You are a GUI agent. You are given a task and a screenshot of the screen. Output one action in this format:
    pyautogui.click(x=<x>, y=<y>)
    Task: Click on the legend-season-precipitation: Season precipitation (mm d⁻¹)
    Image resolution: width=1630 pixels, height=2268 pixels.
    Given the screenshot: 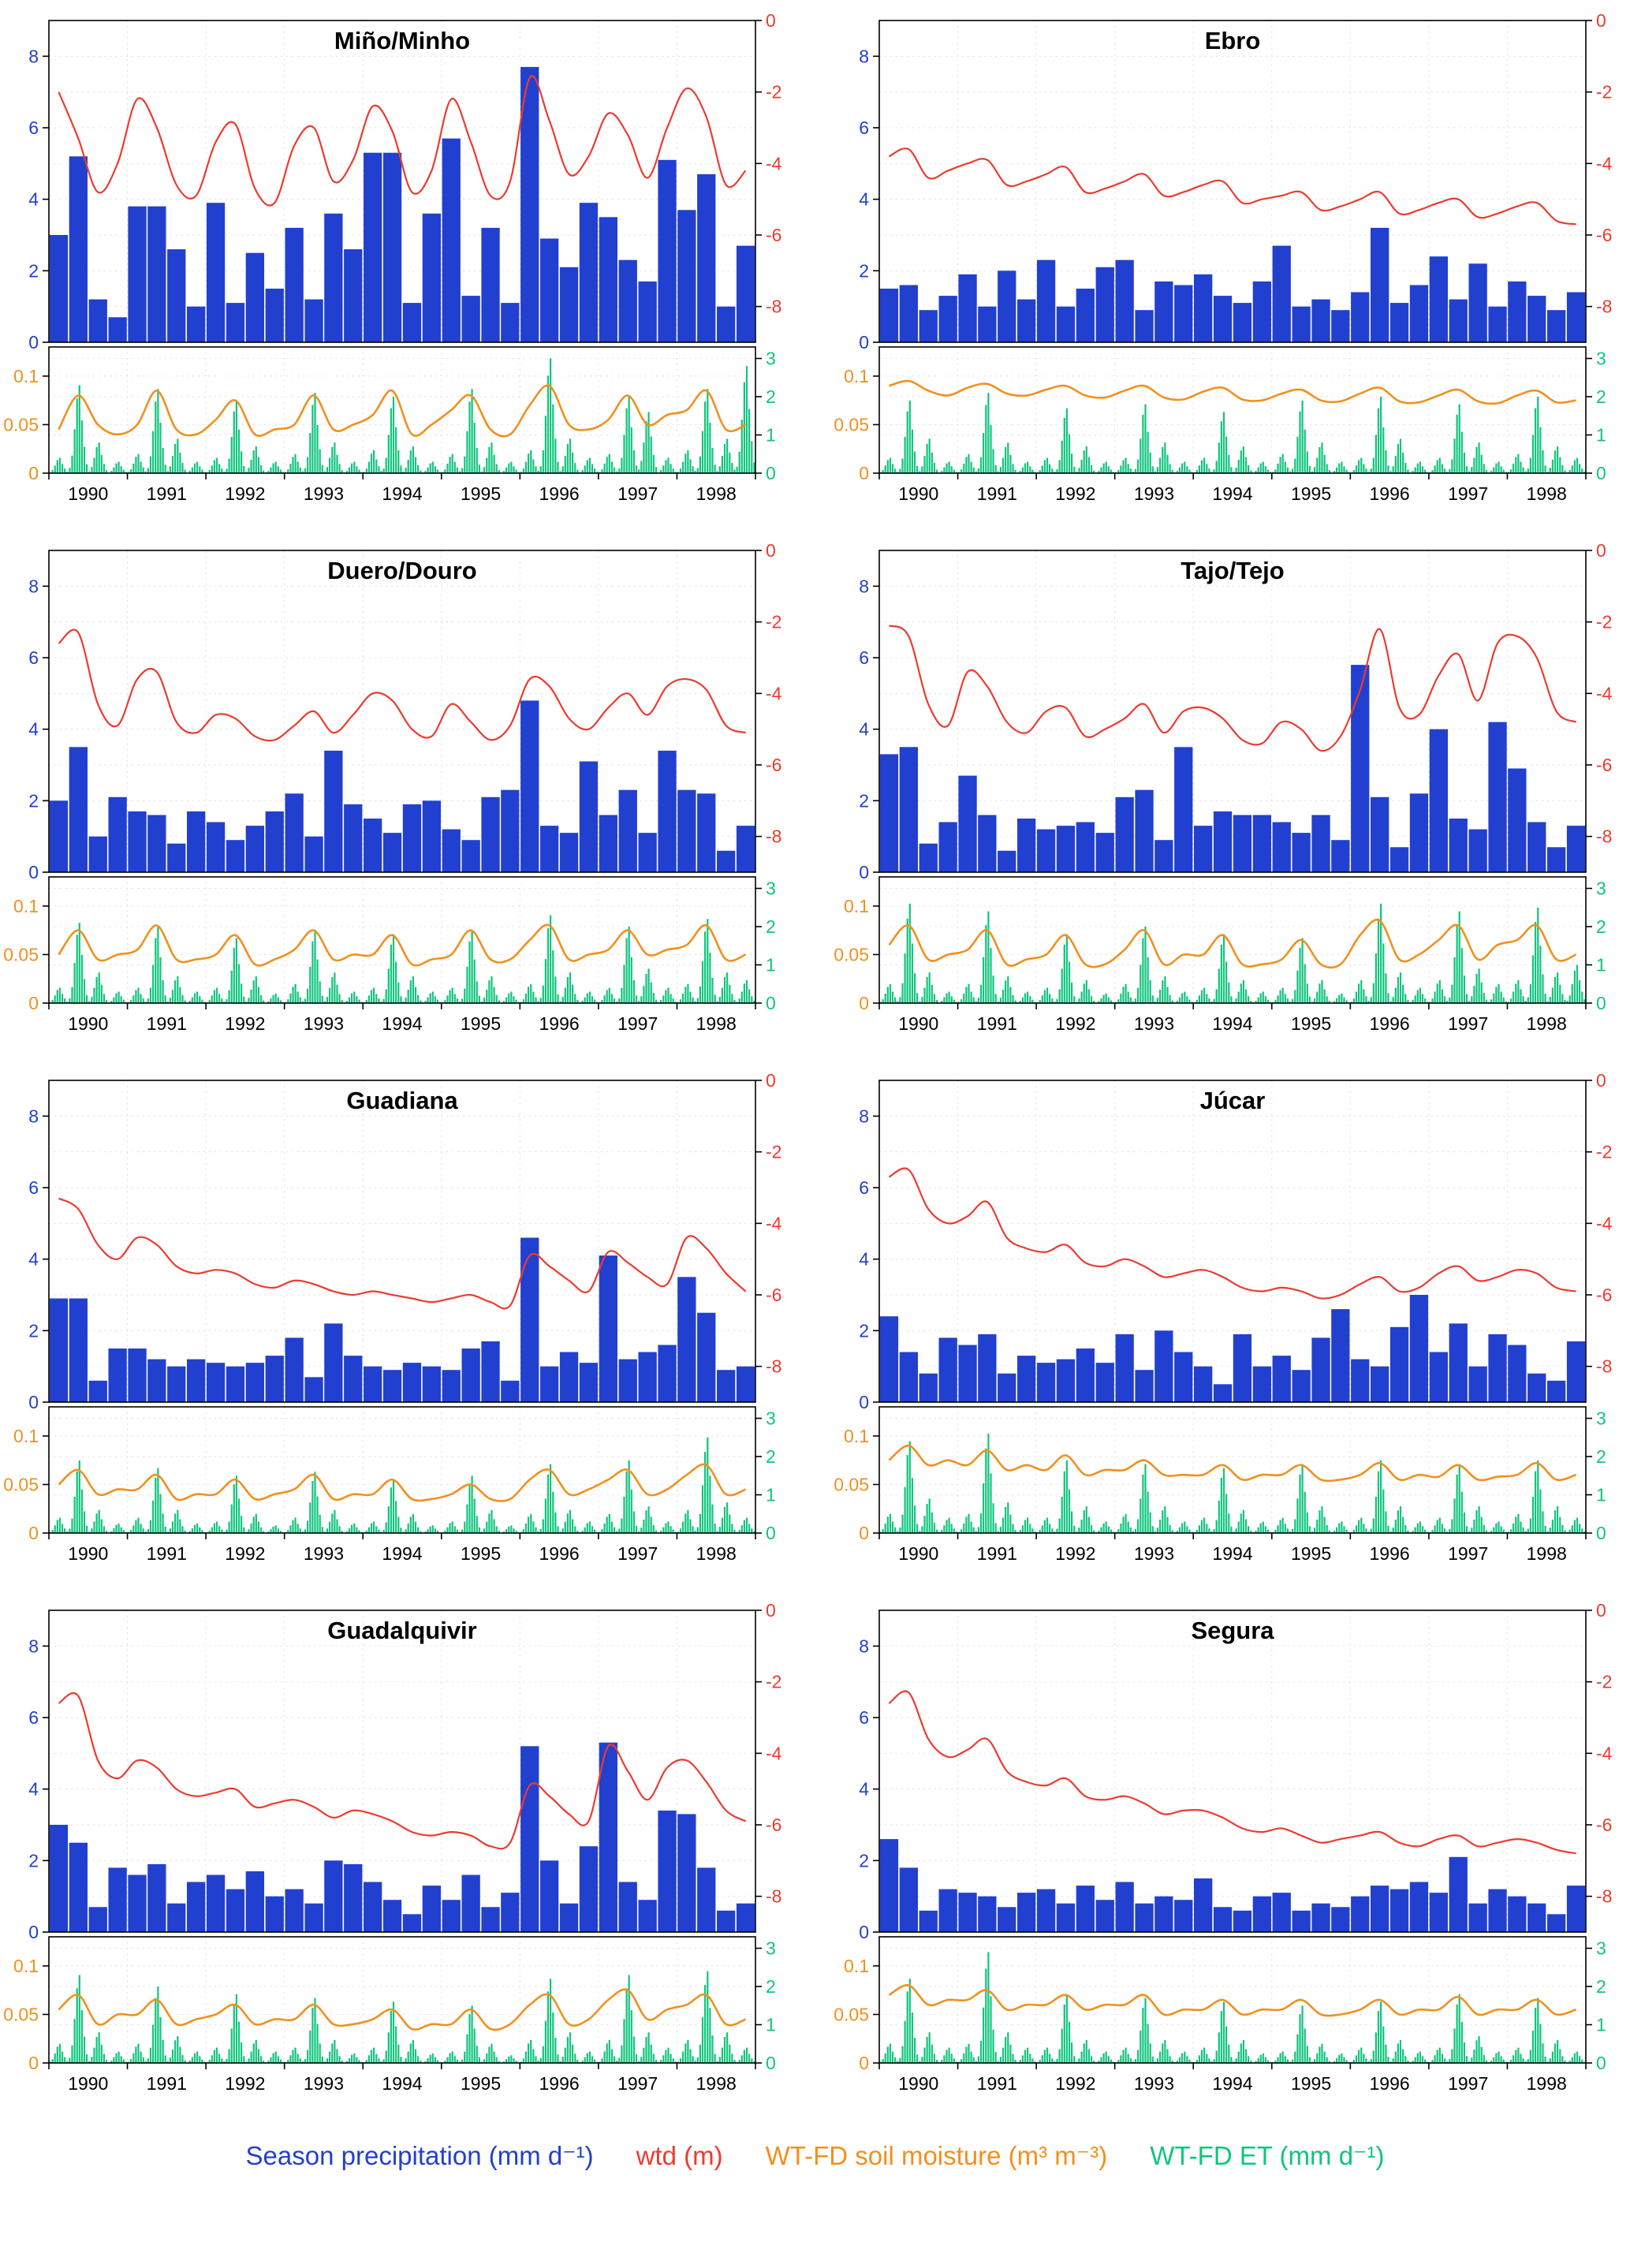 What is the action you would take?
    pyautogui.click(x=419, y=2155)
    